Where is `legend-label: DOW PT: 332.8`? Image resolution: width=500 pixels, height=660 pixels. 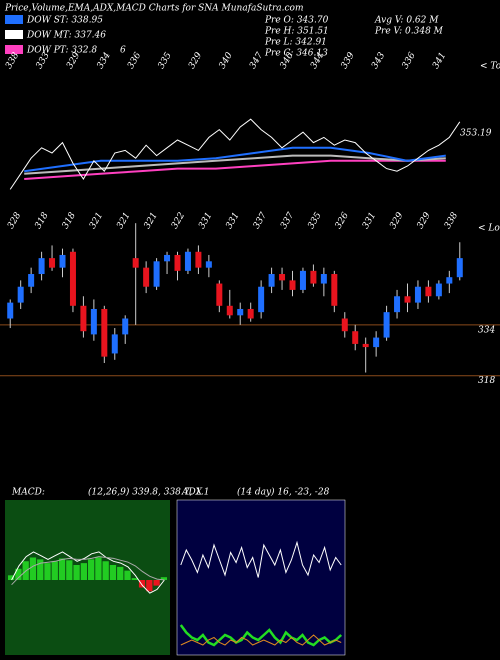
legend-label: DOW PT: 332.8 is located at coordinates (61, 51).